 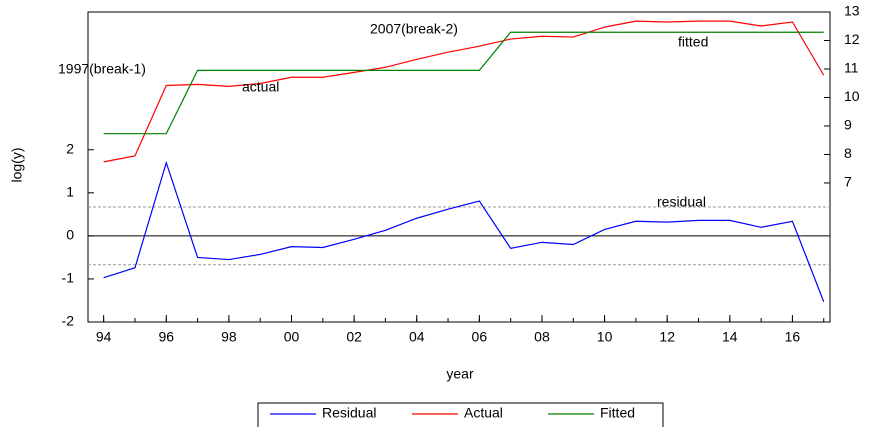 What do you see at coordinates (605, 337) in the screenshot?
I see `x-tick-label: 10` at bounding box center [605, 337].